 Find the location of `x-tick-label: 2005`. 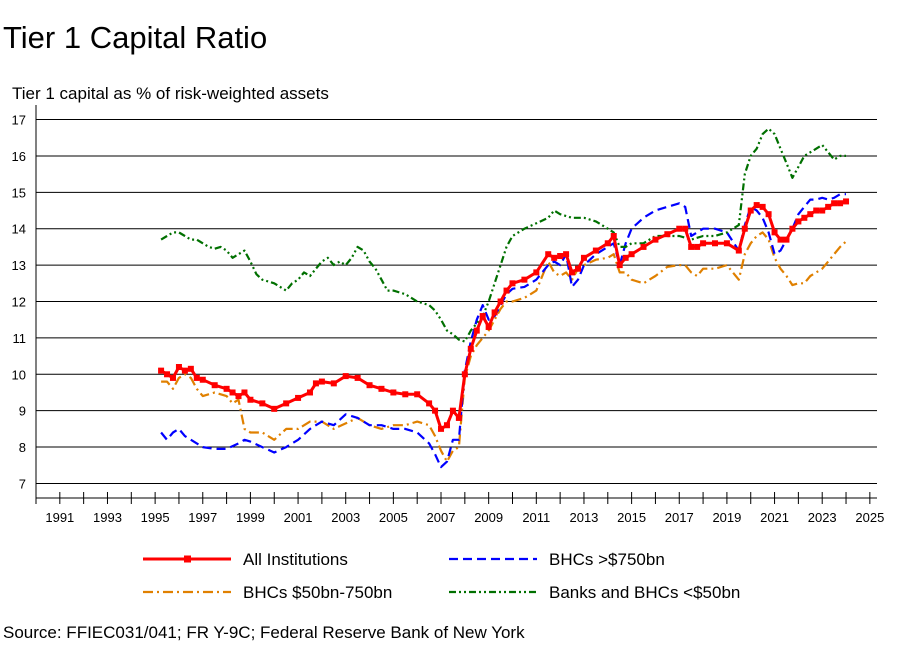

x-tick-label: 2005 is located at coordinates (393, 517).